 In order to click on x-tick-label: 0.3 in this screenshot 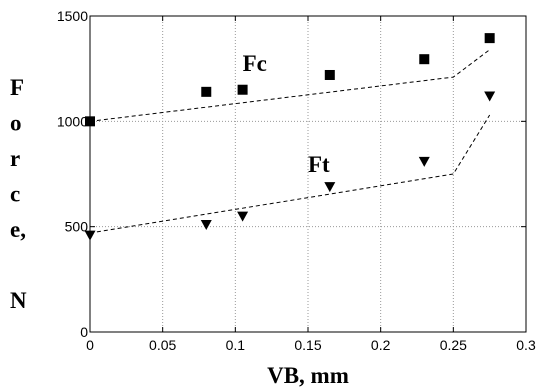, I will do `click(526, 345)`.